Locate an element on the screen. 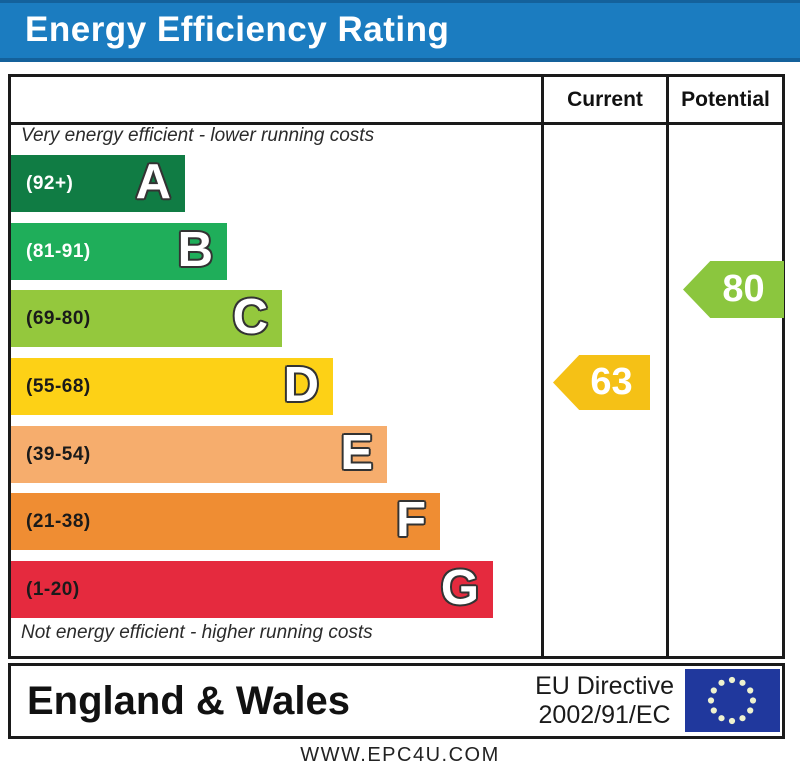  header-divider is located at coordinates (396, 123).